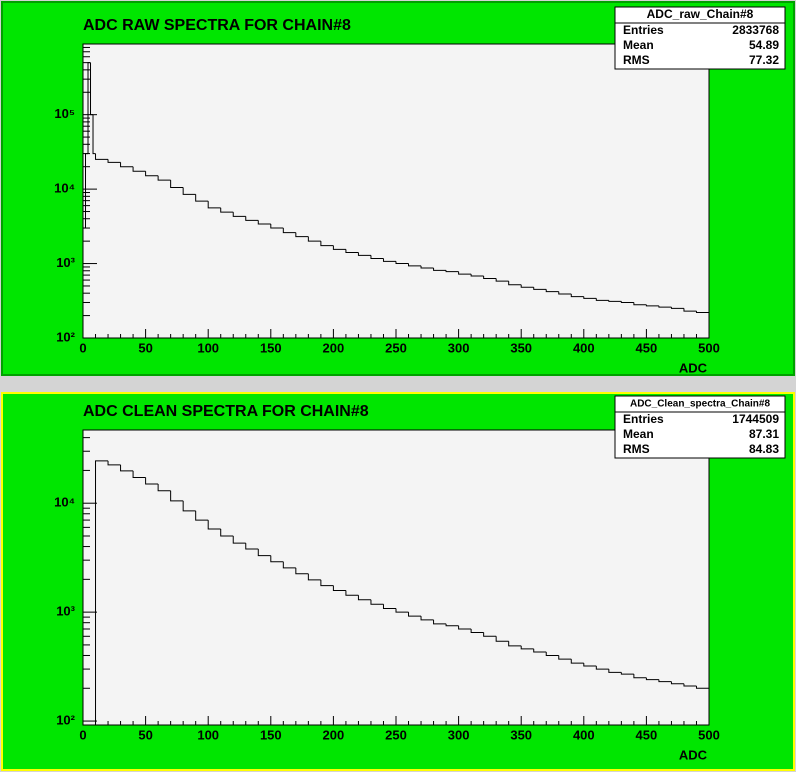  What do you see at coordinates (700, 14) in the screenshot?
I see `stats-title: ADC_raw_Chain#8` at bounding box center [700, 14].